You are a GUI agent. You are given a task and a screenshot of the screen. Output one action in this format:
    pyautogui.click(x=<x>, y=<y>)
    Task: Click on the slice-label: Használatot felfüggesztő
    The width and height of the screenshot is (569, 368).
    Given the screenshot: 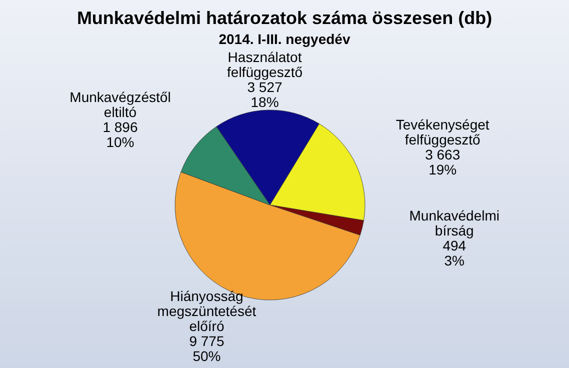 What is the action you would take?
    pyautogui.click(x=265, y=64)
    